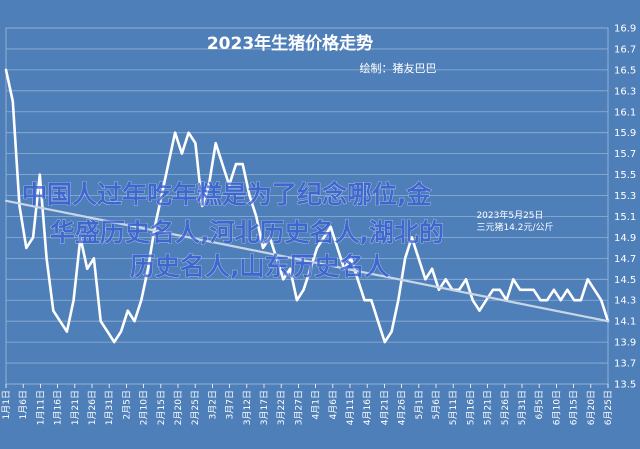 The image size is (640, 449). What do you see at coordinates (625, 133) in the screenshot?
I see `y-tick-label: 15.9` at bounding box center [625, 133].